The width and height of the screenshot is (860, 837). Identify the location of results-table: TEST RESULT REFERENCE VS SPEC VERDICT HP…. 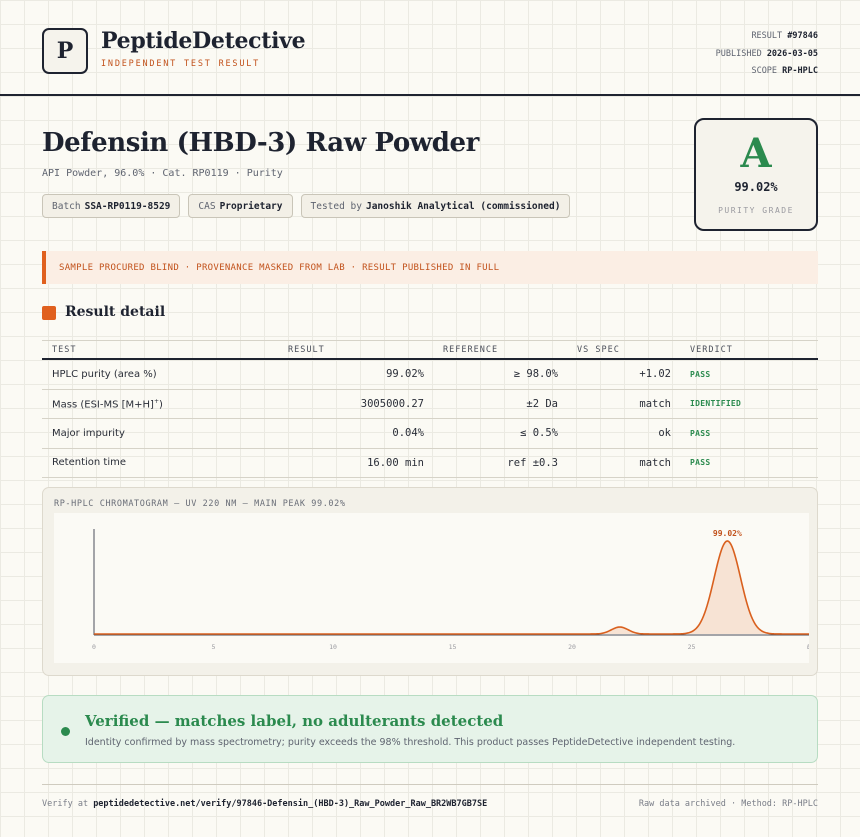
(430, 409).